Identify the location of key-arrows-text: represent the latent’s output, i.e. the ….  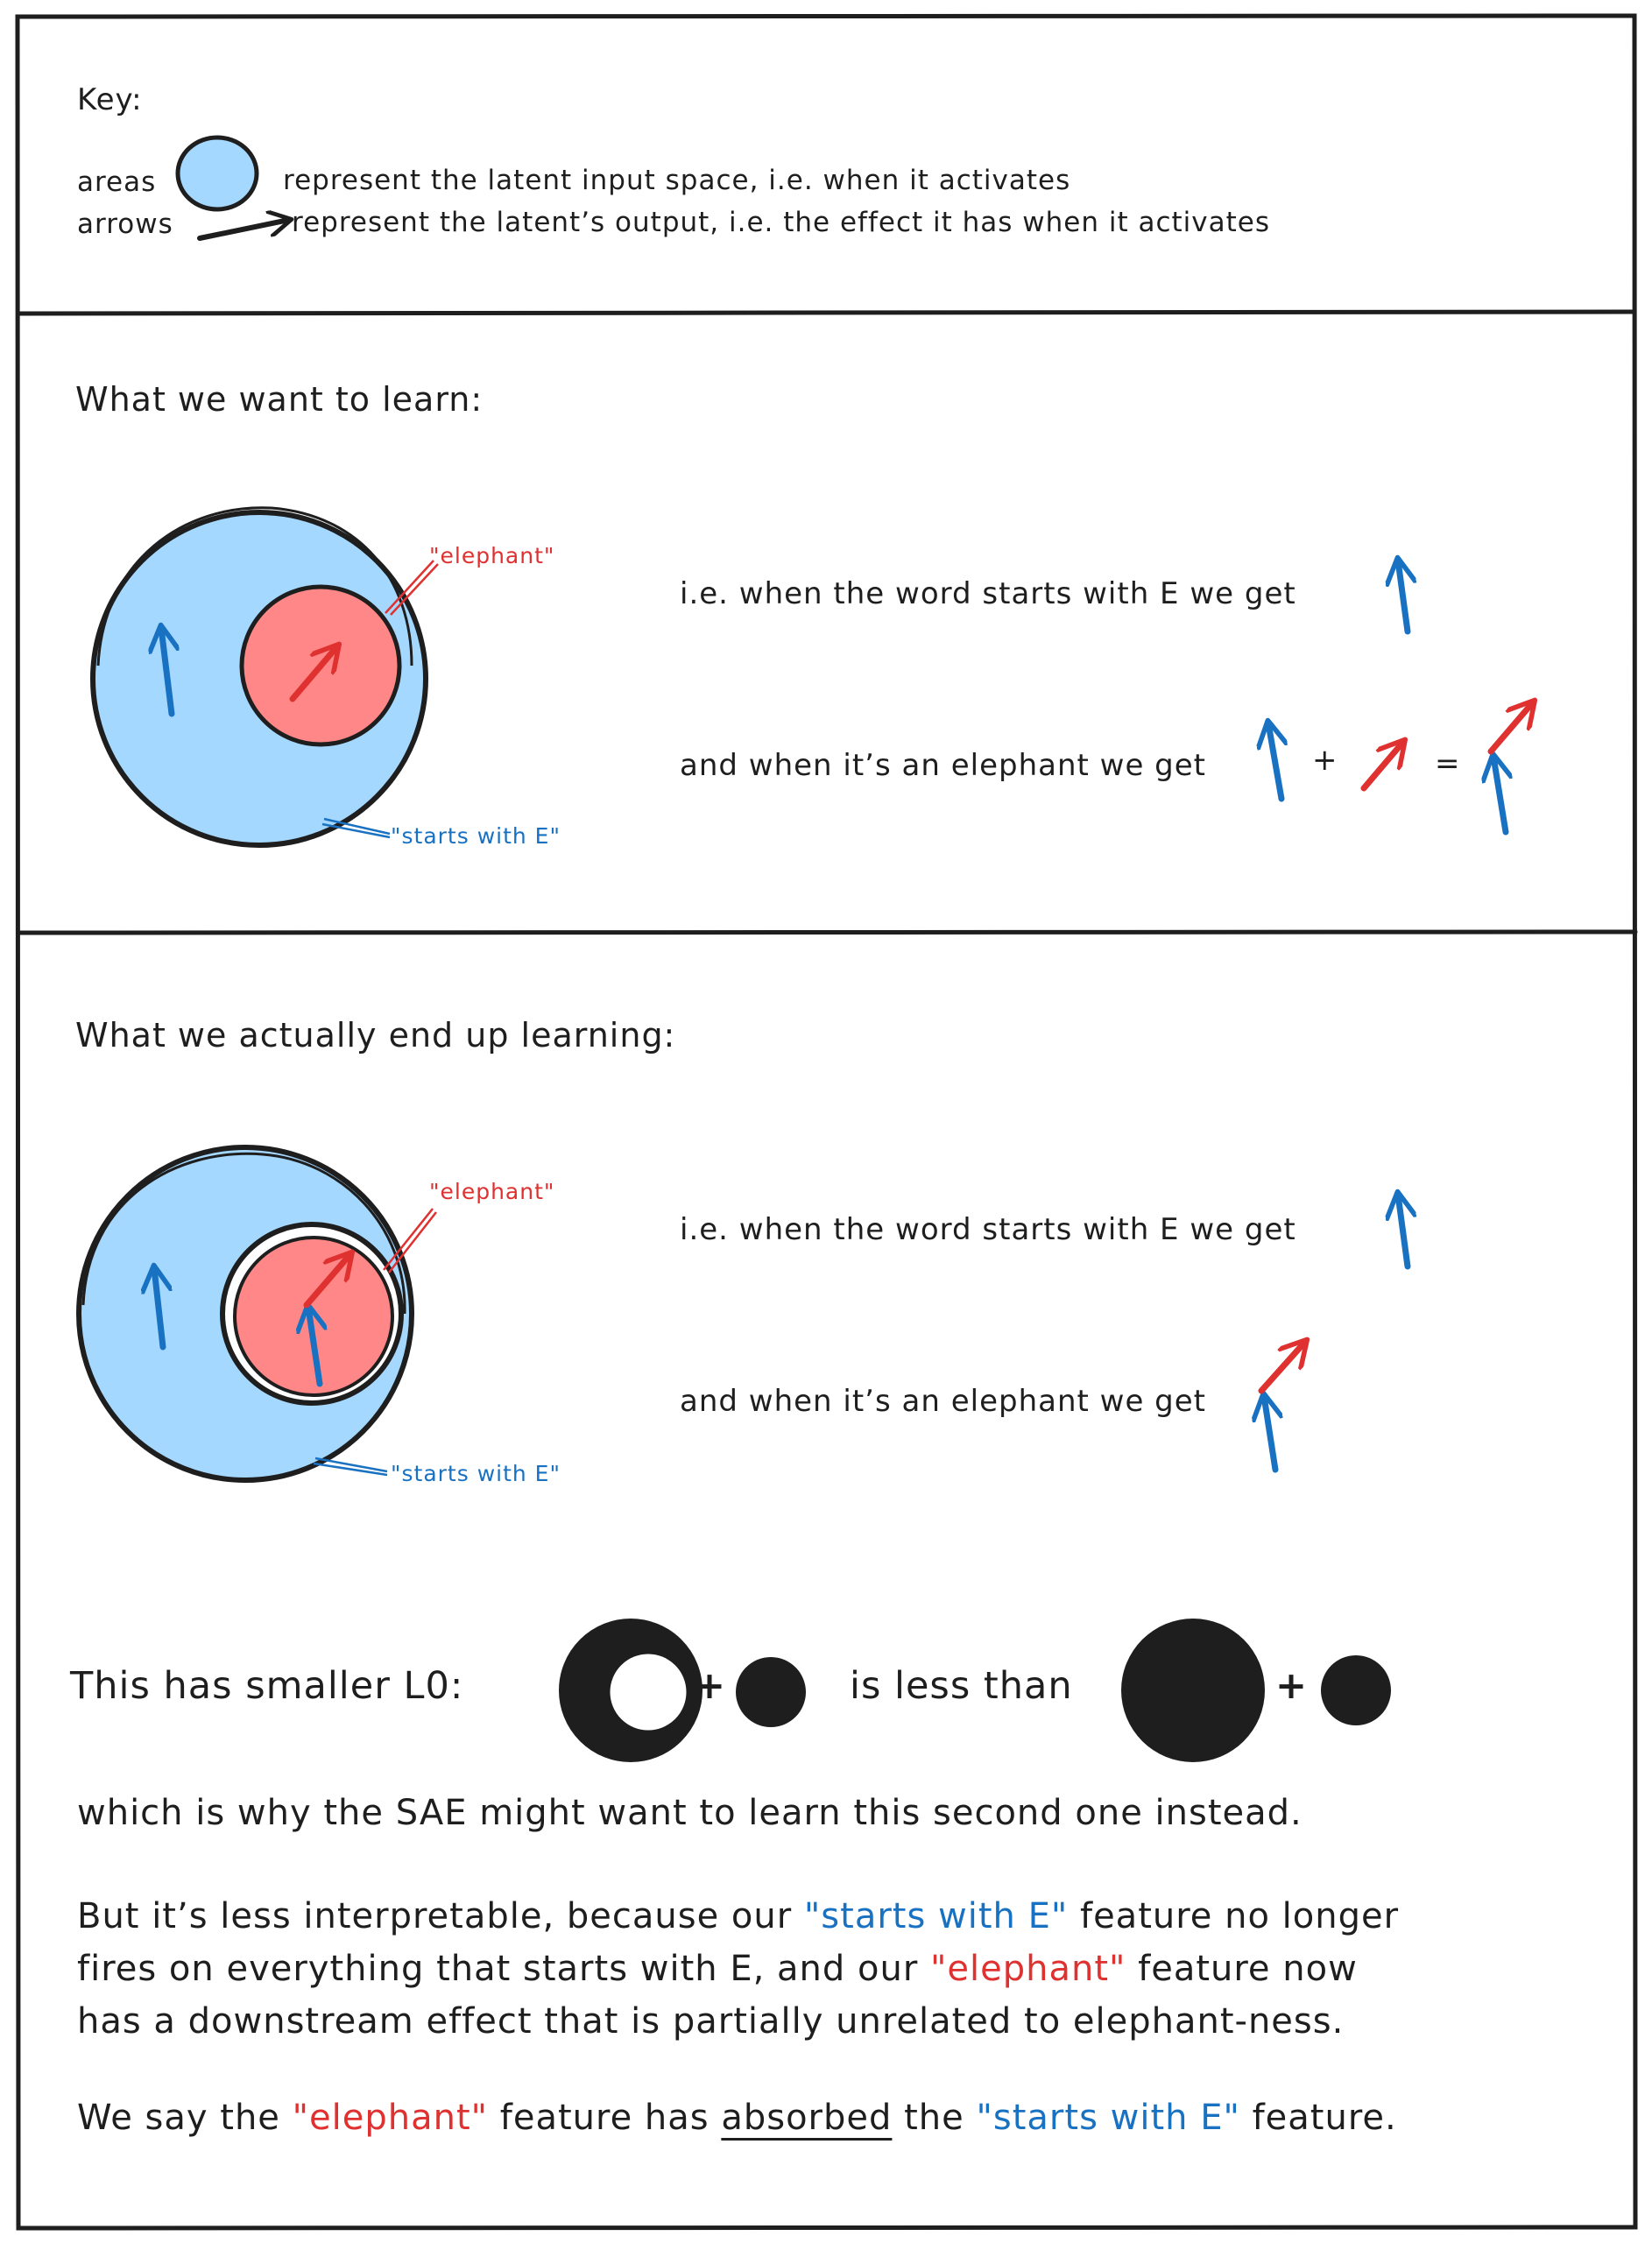
(781, 222).